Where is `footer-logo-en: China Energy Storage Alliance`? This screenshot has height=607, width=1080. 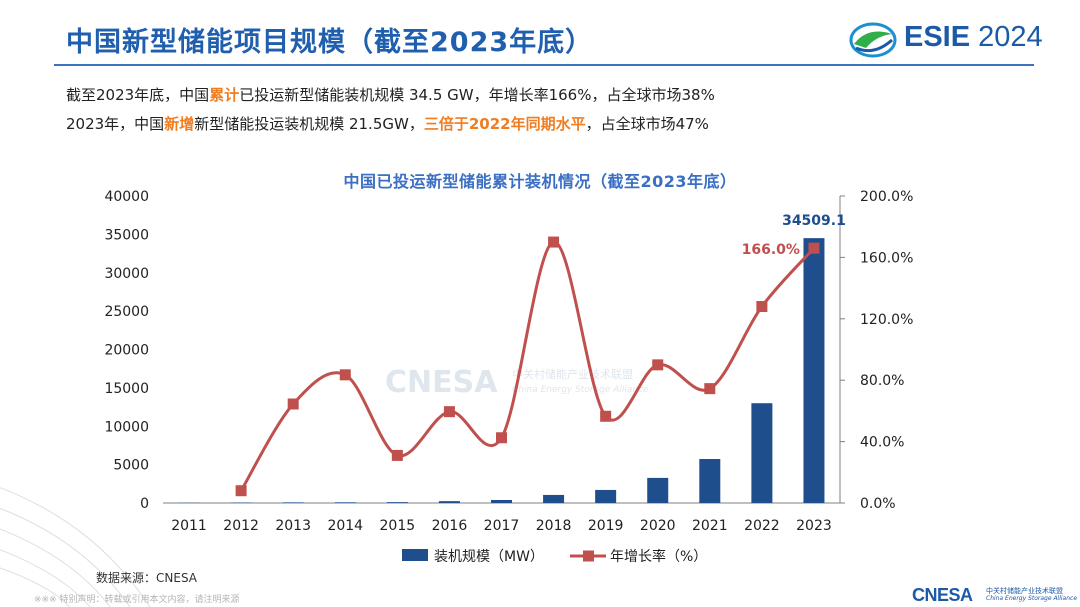
footer-logo-en: China Energy Storage Alliance is located at coordinates (1032, 598).